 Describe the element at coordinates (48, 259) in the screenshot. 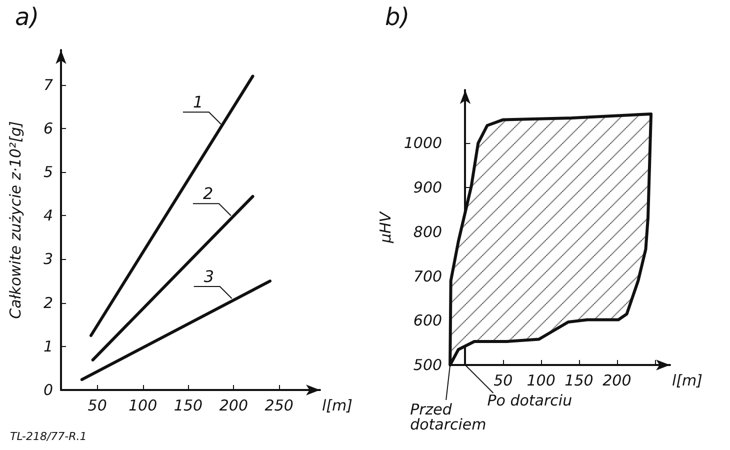

I see `y-tick-label: 3` at that location.